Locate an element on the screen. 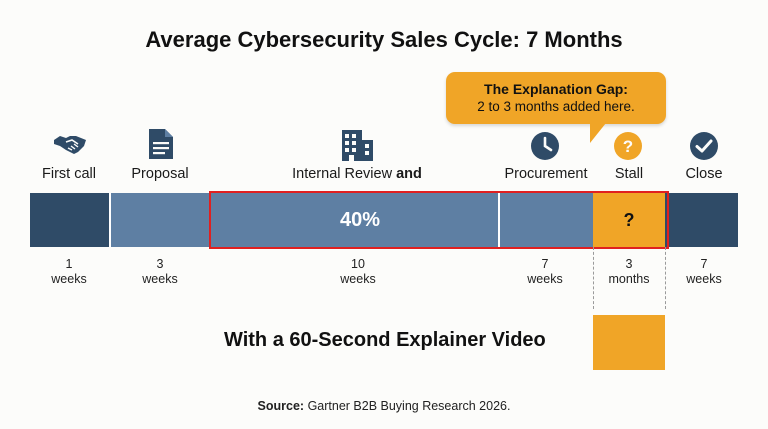 The height and width of the screenshot is (429, 768). stall-question-mark: ? is located at coordinates (629, 220).